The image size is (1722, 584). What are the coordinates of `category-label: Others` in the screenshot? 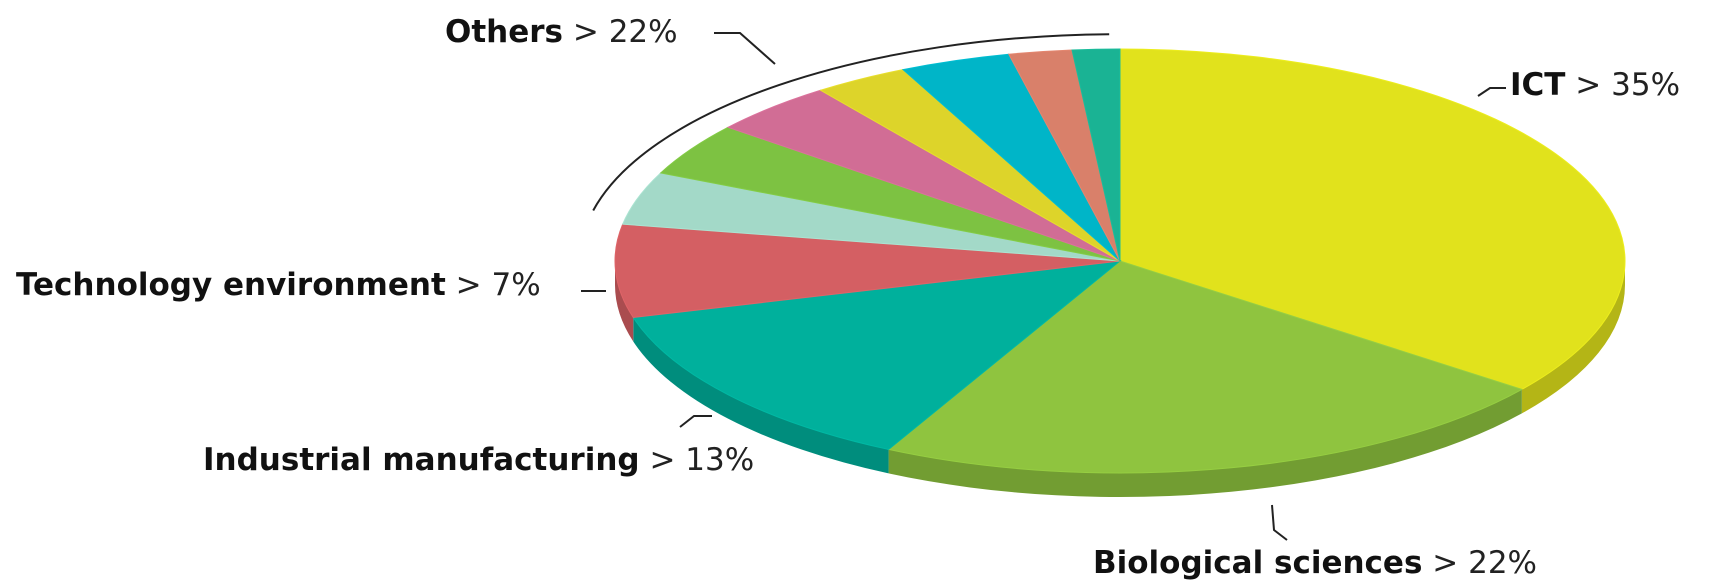 It's located at (504, 32).